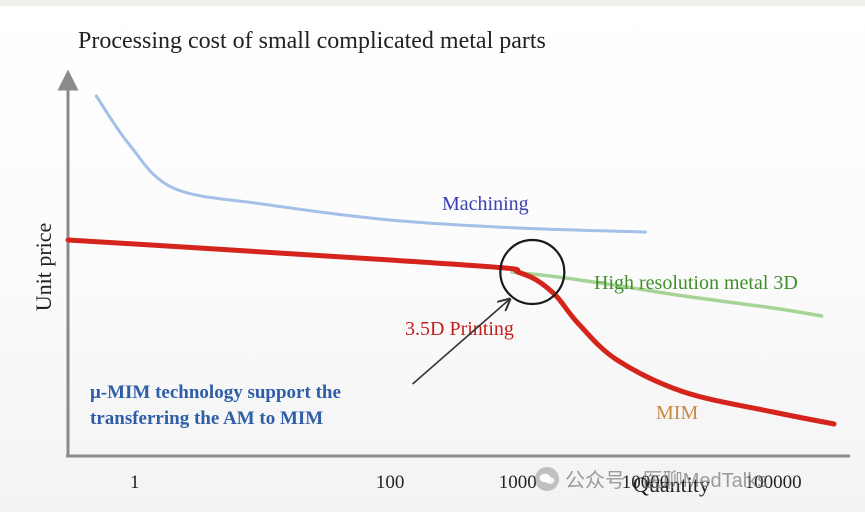 The image size is (865, 512). Describe the element at coordinates (485, 204) in the screenshot. I see `machining-label: Machining` at that location.